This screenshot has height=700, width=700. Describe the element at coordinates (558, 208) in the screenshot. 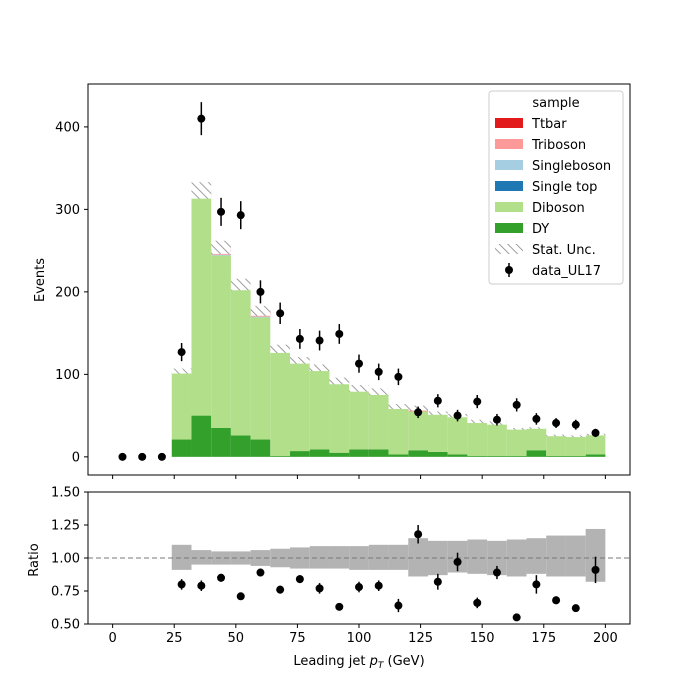

I see `legend-label-diboson: Diboson` at that location.